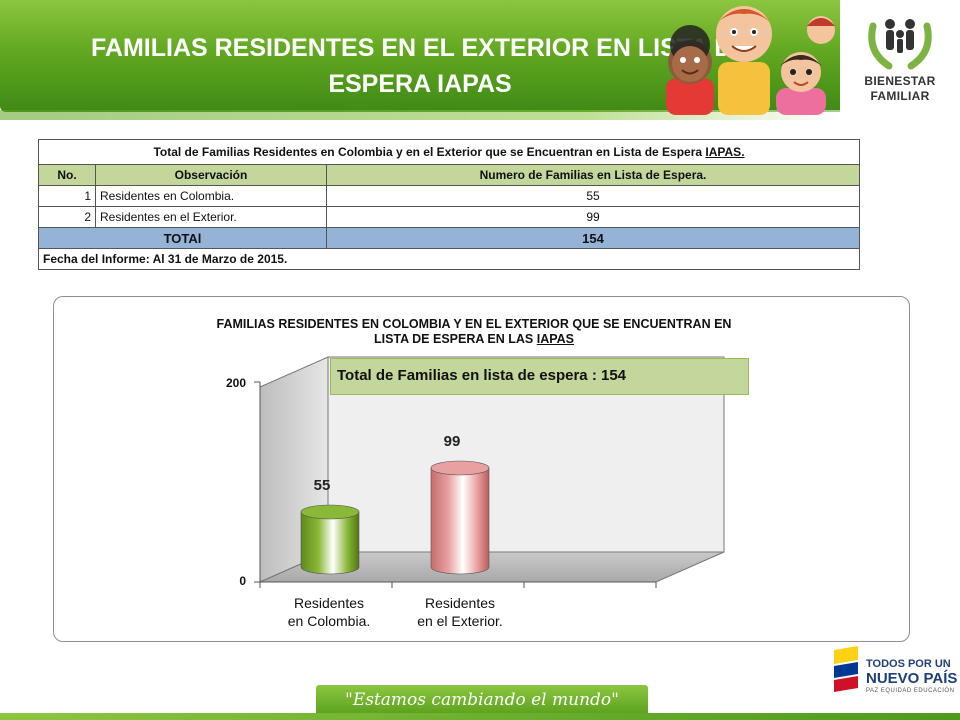 The width and height of the screenshot is (960, 720). I want to click on column-header-numero: Numero de Familias en Lista de Espera., so click(593, 175).